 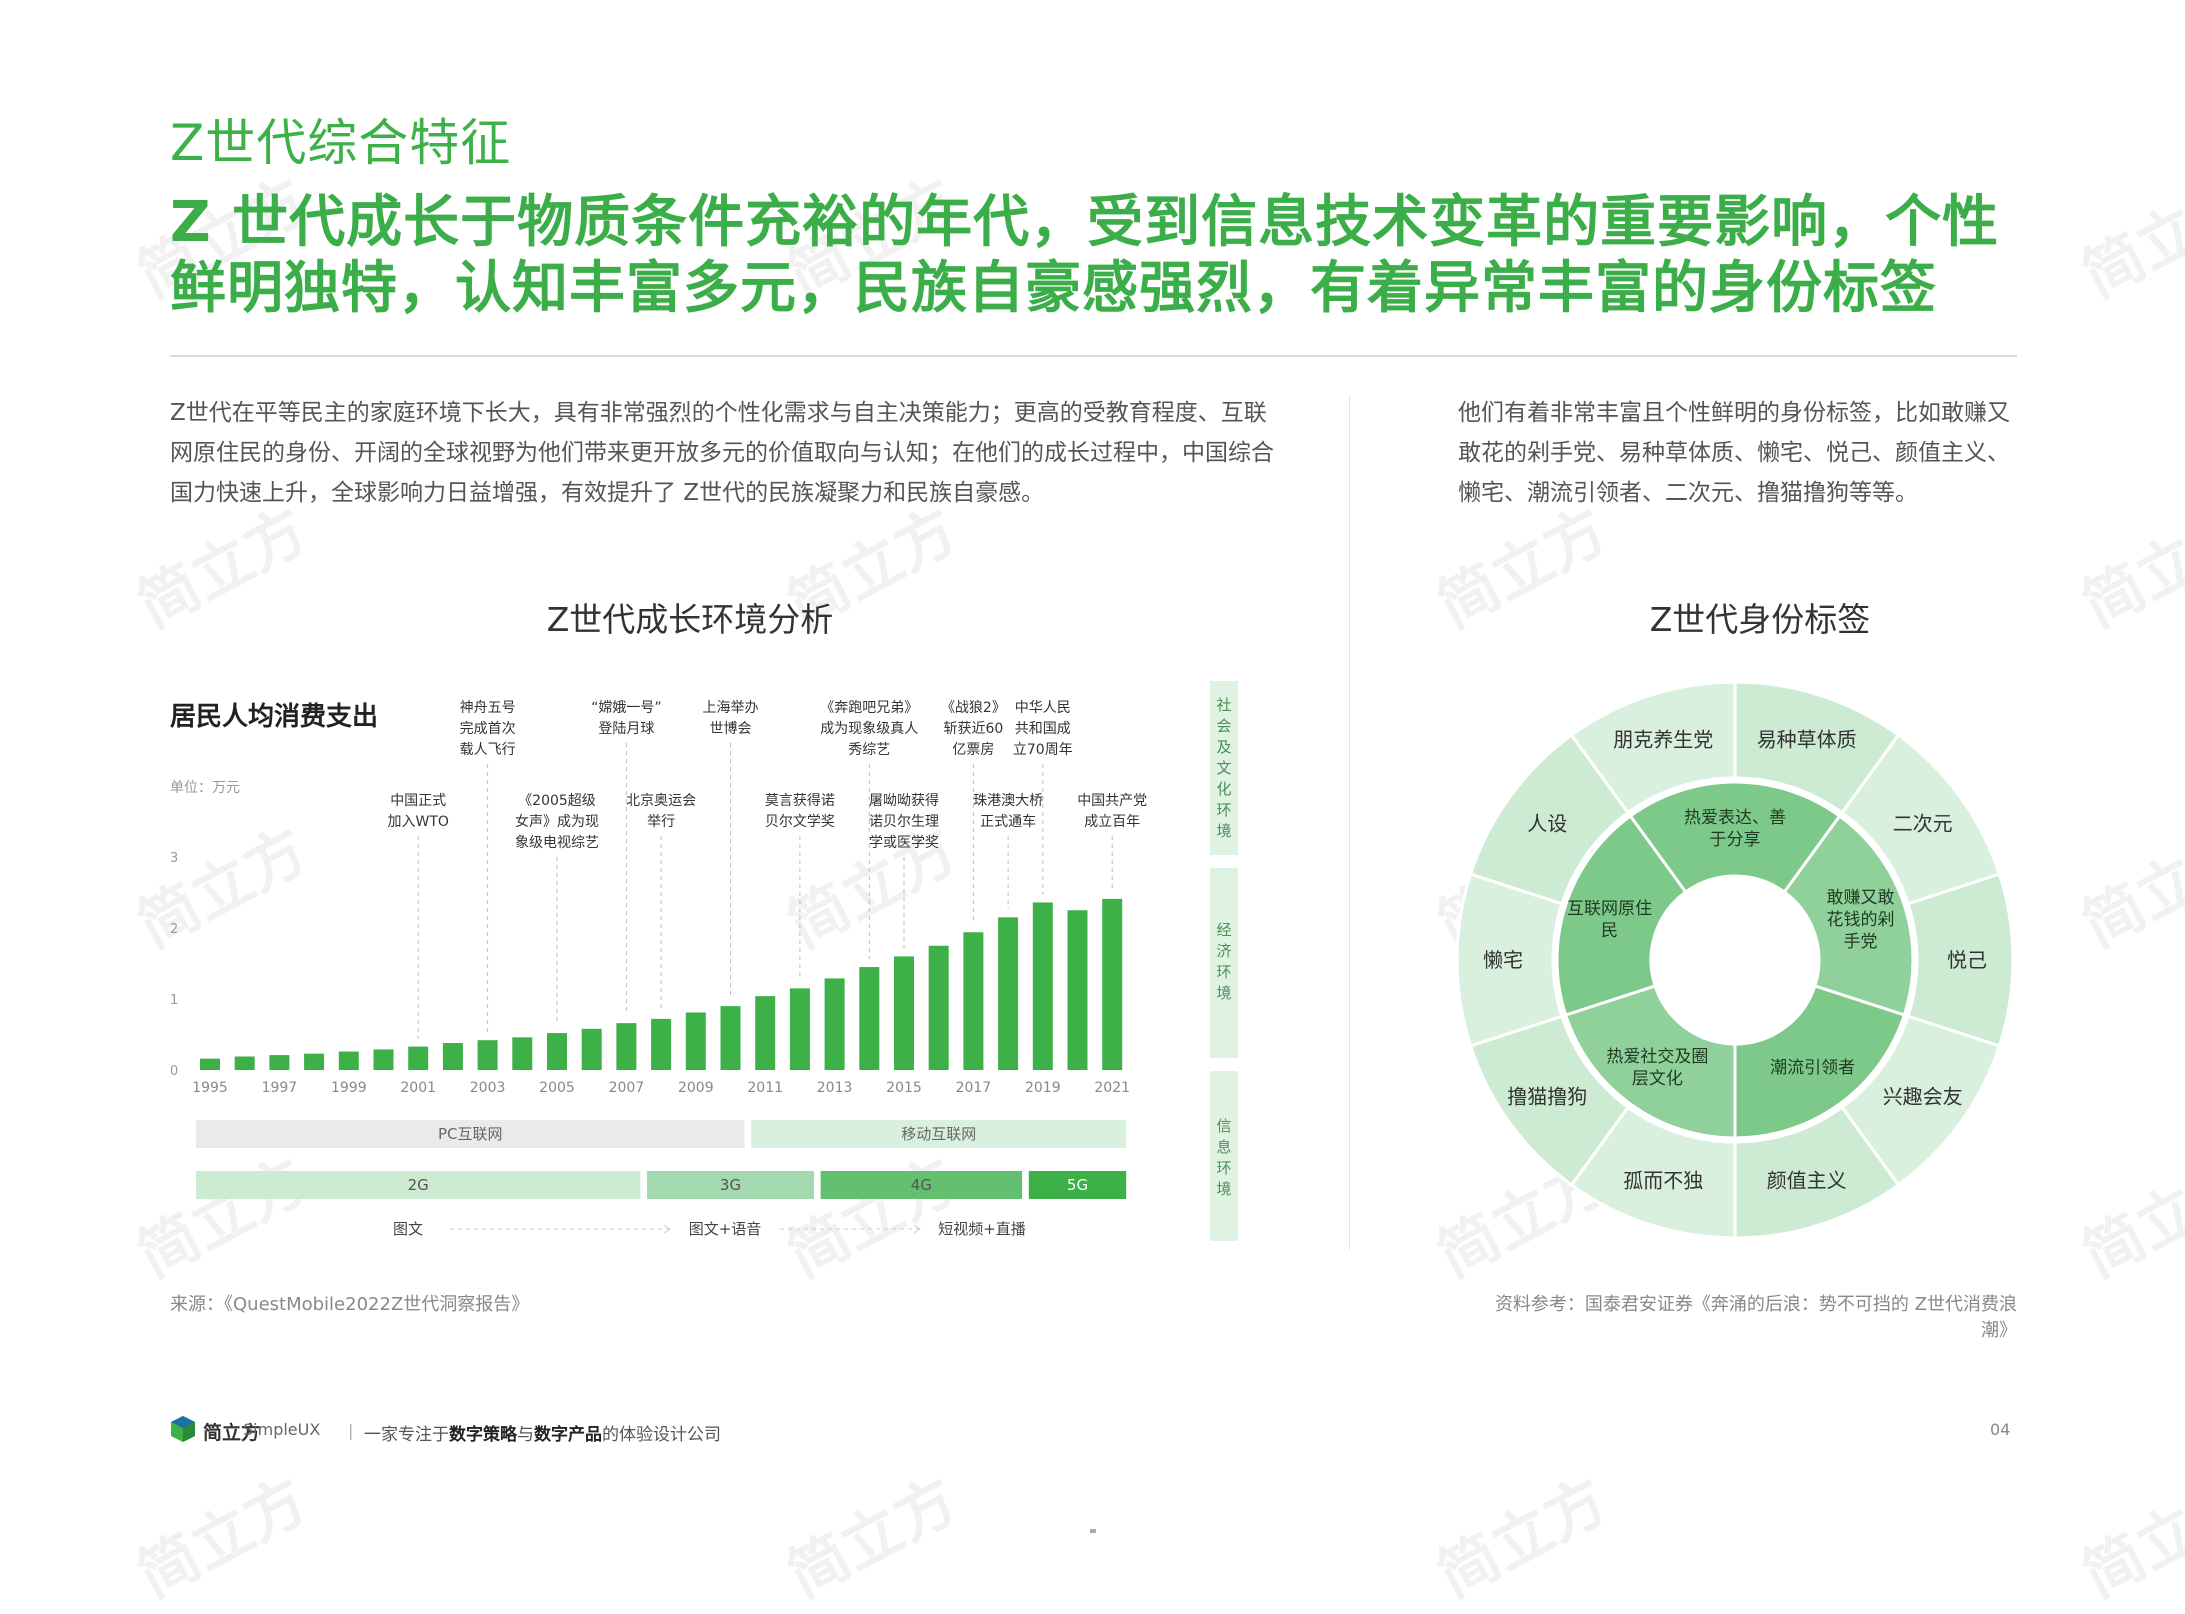 What do you see at coordinates (730, 1038) in the screenshot?
I see `bar-2010` at bounding box center [730, 1038].